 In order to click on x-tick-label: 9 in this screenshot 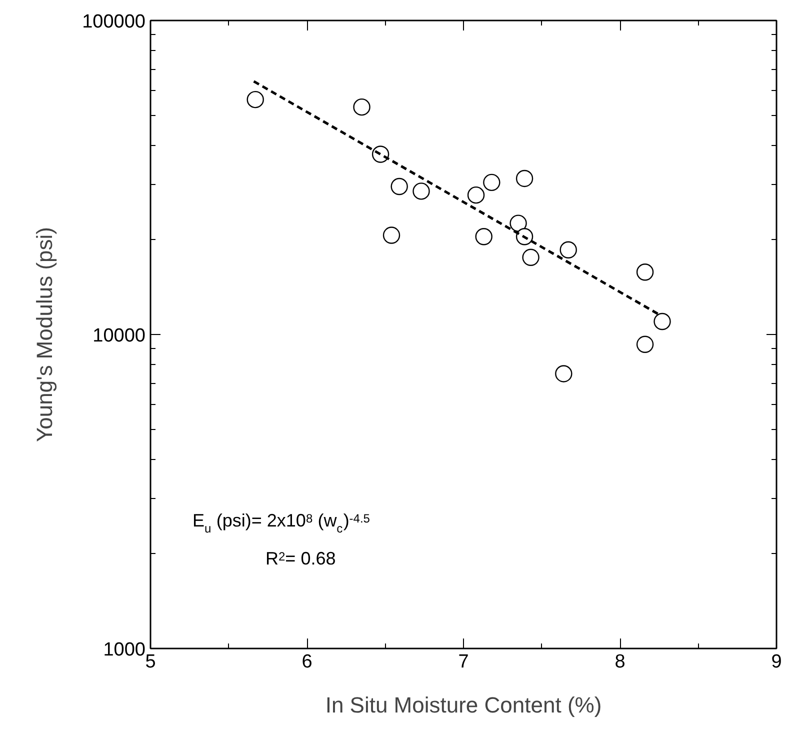, I will do `click(776, 662)`.